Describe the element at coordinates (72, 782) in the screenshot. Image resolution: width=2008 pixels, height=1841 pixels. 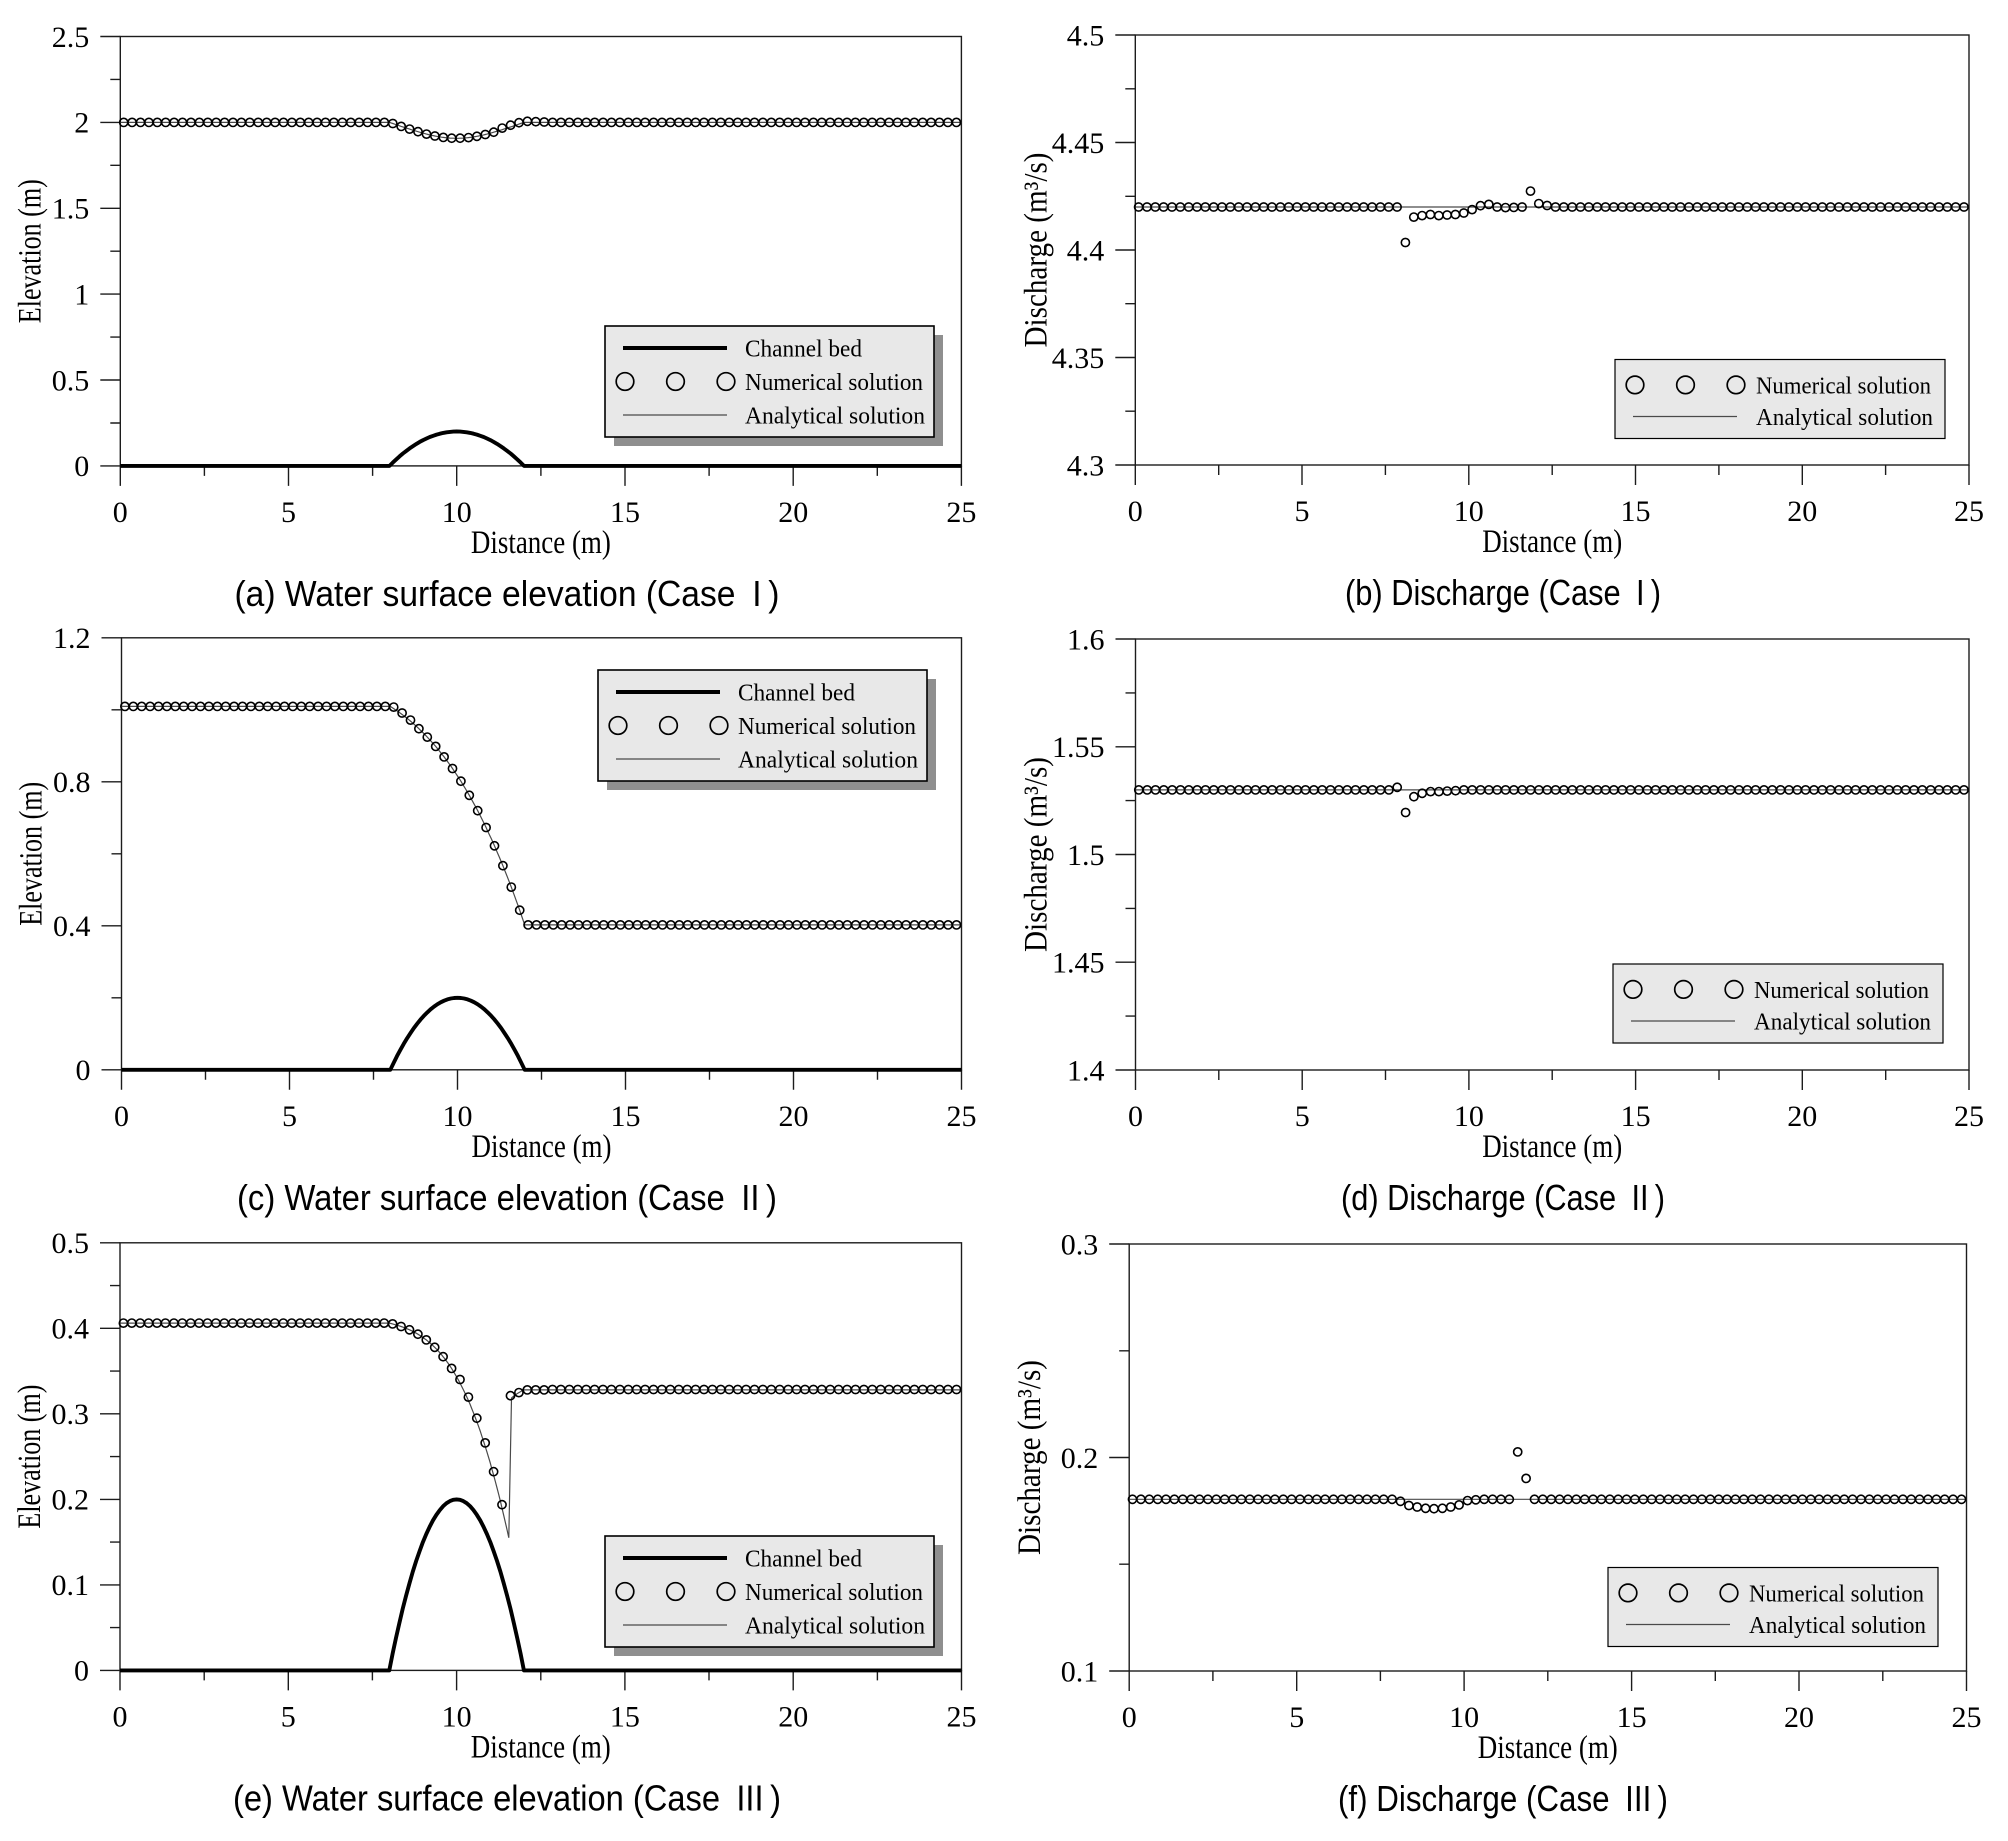
I see `svg-text: 0.8` at that location.